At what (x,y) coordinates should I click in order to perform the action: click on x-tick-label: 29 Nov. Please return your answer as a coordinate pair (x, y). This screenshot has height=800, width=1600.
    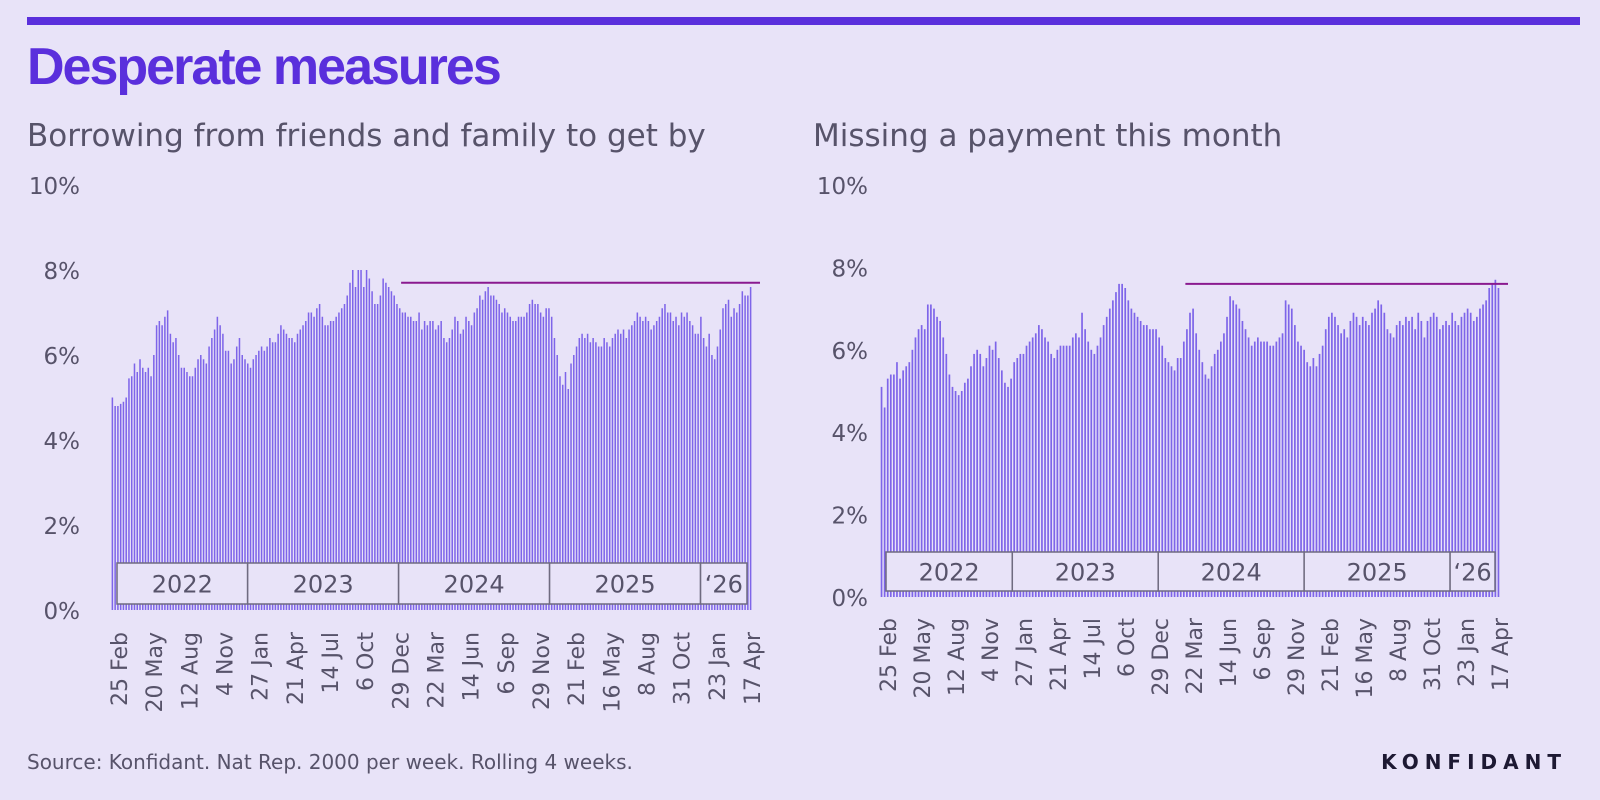
    Looking at the image, I should click on (1297, 657).